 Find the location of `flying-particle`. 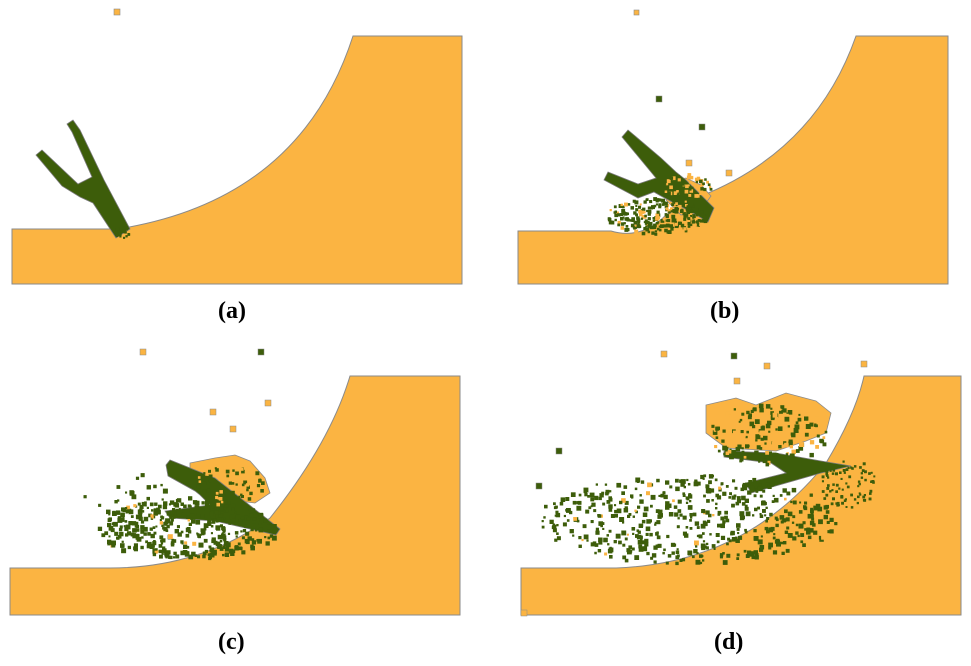

flying-particle is located at coordinates (524, 613).